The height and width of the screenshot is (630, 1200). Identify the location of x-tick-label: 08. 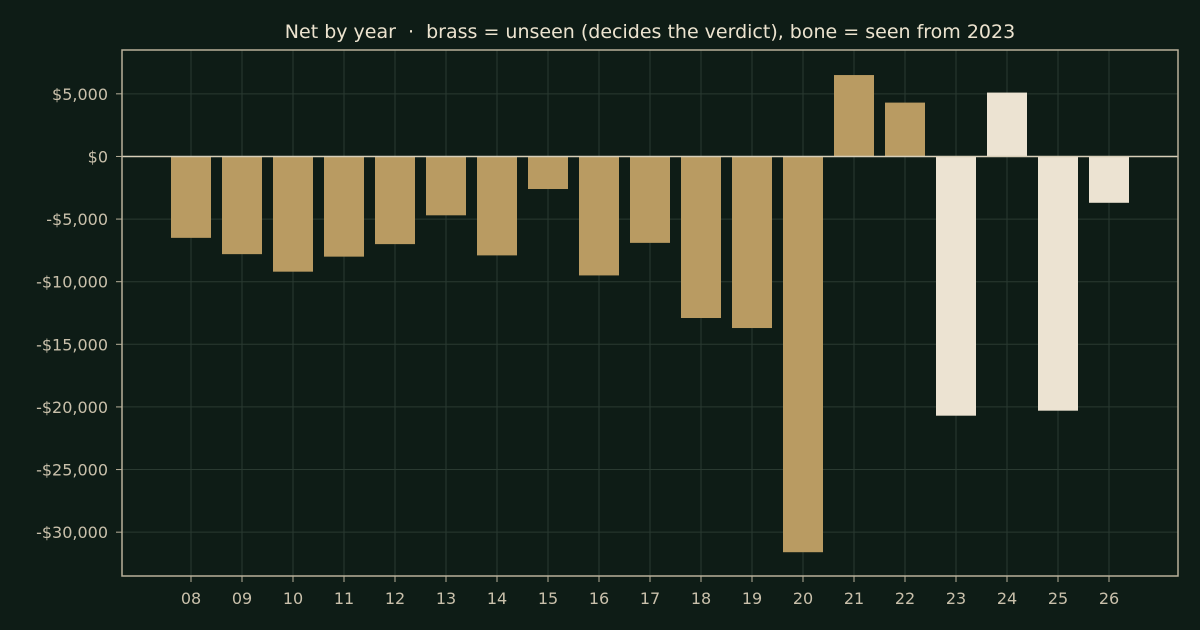
(191, 598).